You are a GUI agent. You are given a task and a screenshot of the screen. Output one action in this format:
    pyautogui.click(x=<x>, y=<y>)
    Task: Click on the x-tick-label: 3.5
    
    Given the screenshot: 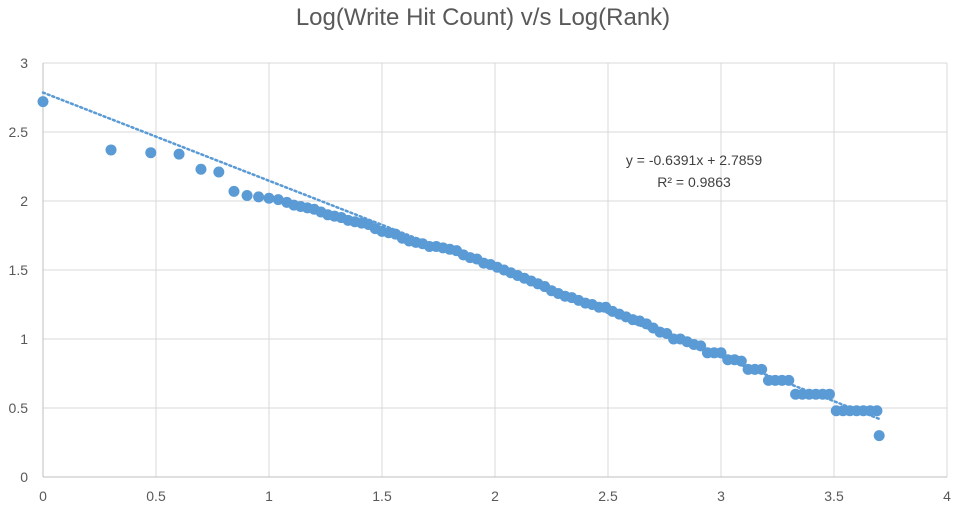 What is the action you would take?
    pyautogui.click(x=834, y=496)
    